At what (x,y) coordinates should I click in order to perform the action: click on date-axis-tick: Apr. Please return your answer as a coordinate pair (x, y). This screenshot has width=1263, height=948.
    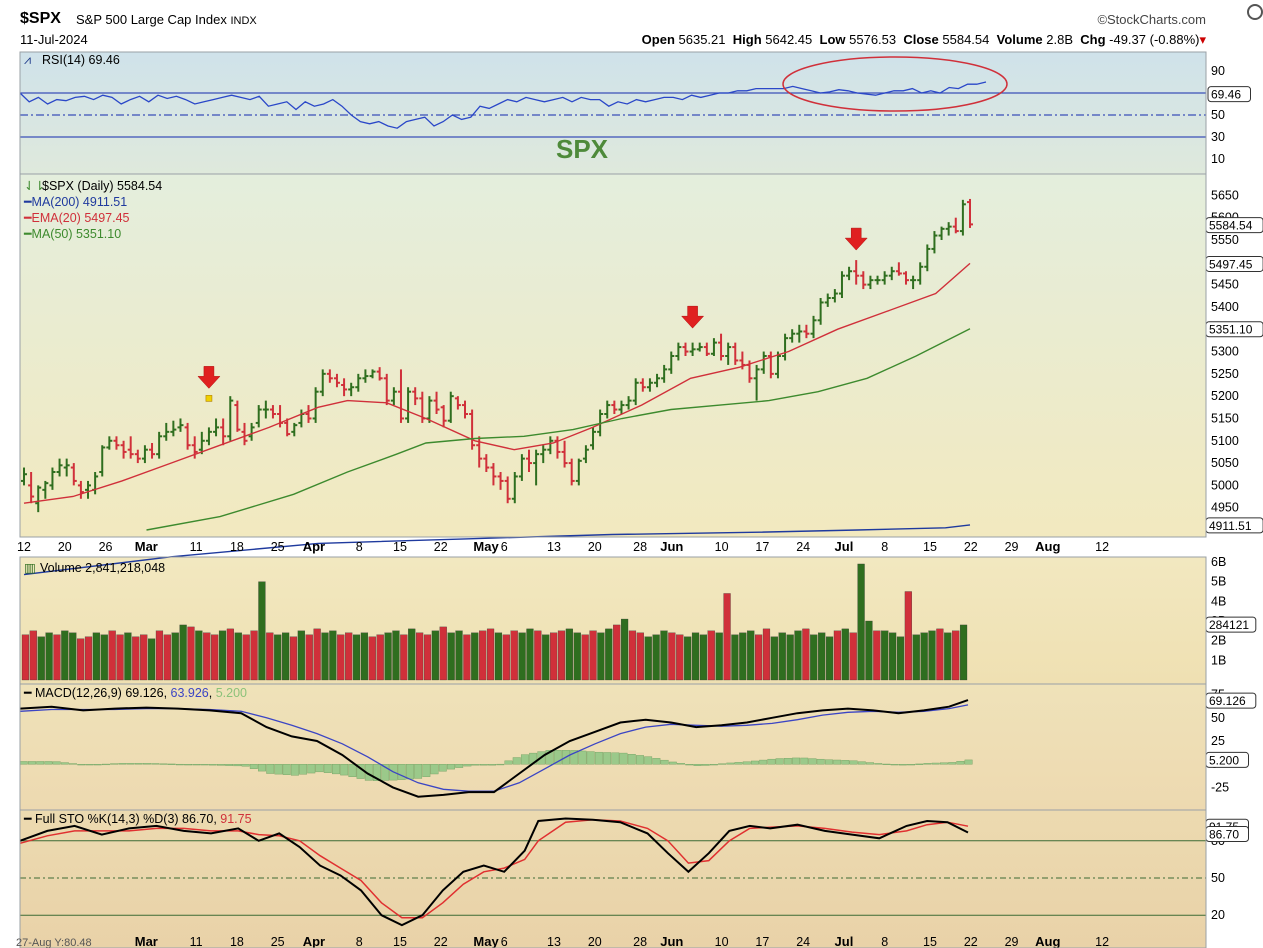
    Looking at the image, I should click on (314, 546).